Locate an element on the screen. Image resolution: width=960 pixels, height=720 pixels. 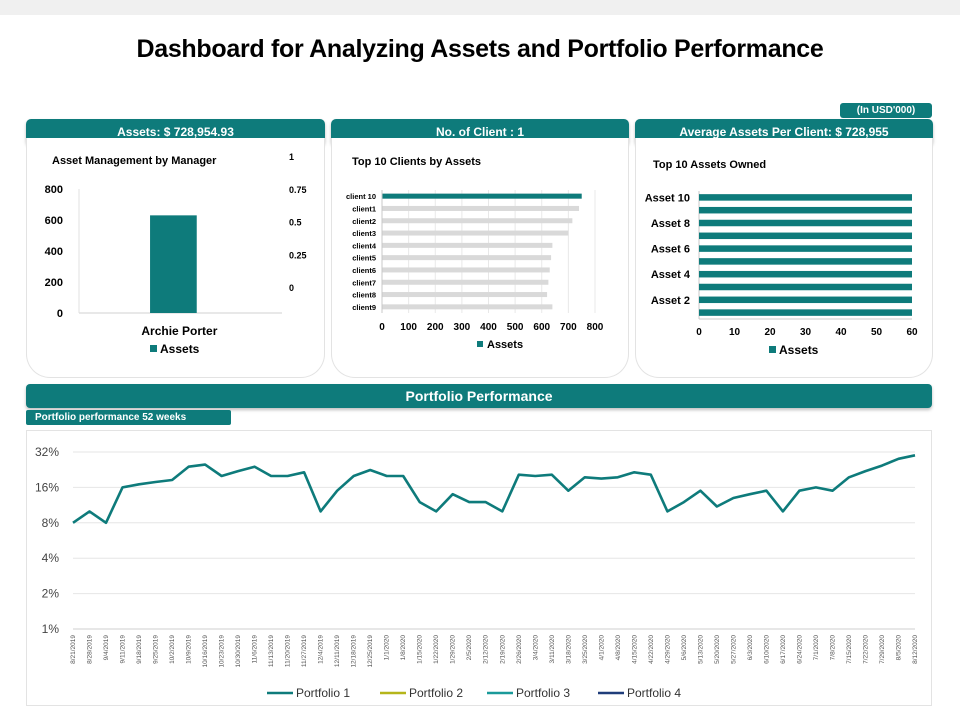
y-category-label: client9 is located at coordinates (364, 307).